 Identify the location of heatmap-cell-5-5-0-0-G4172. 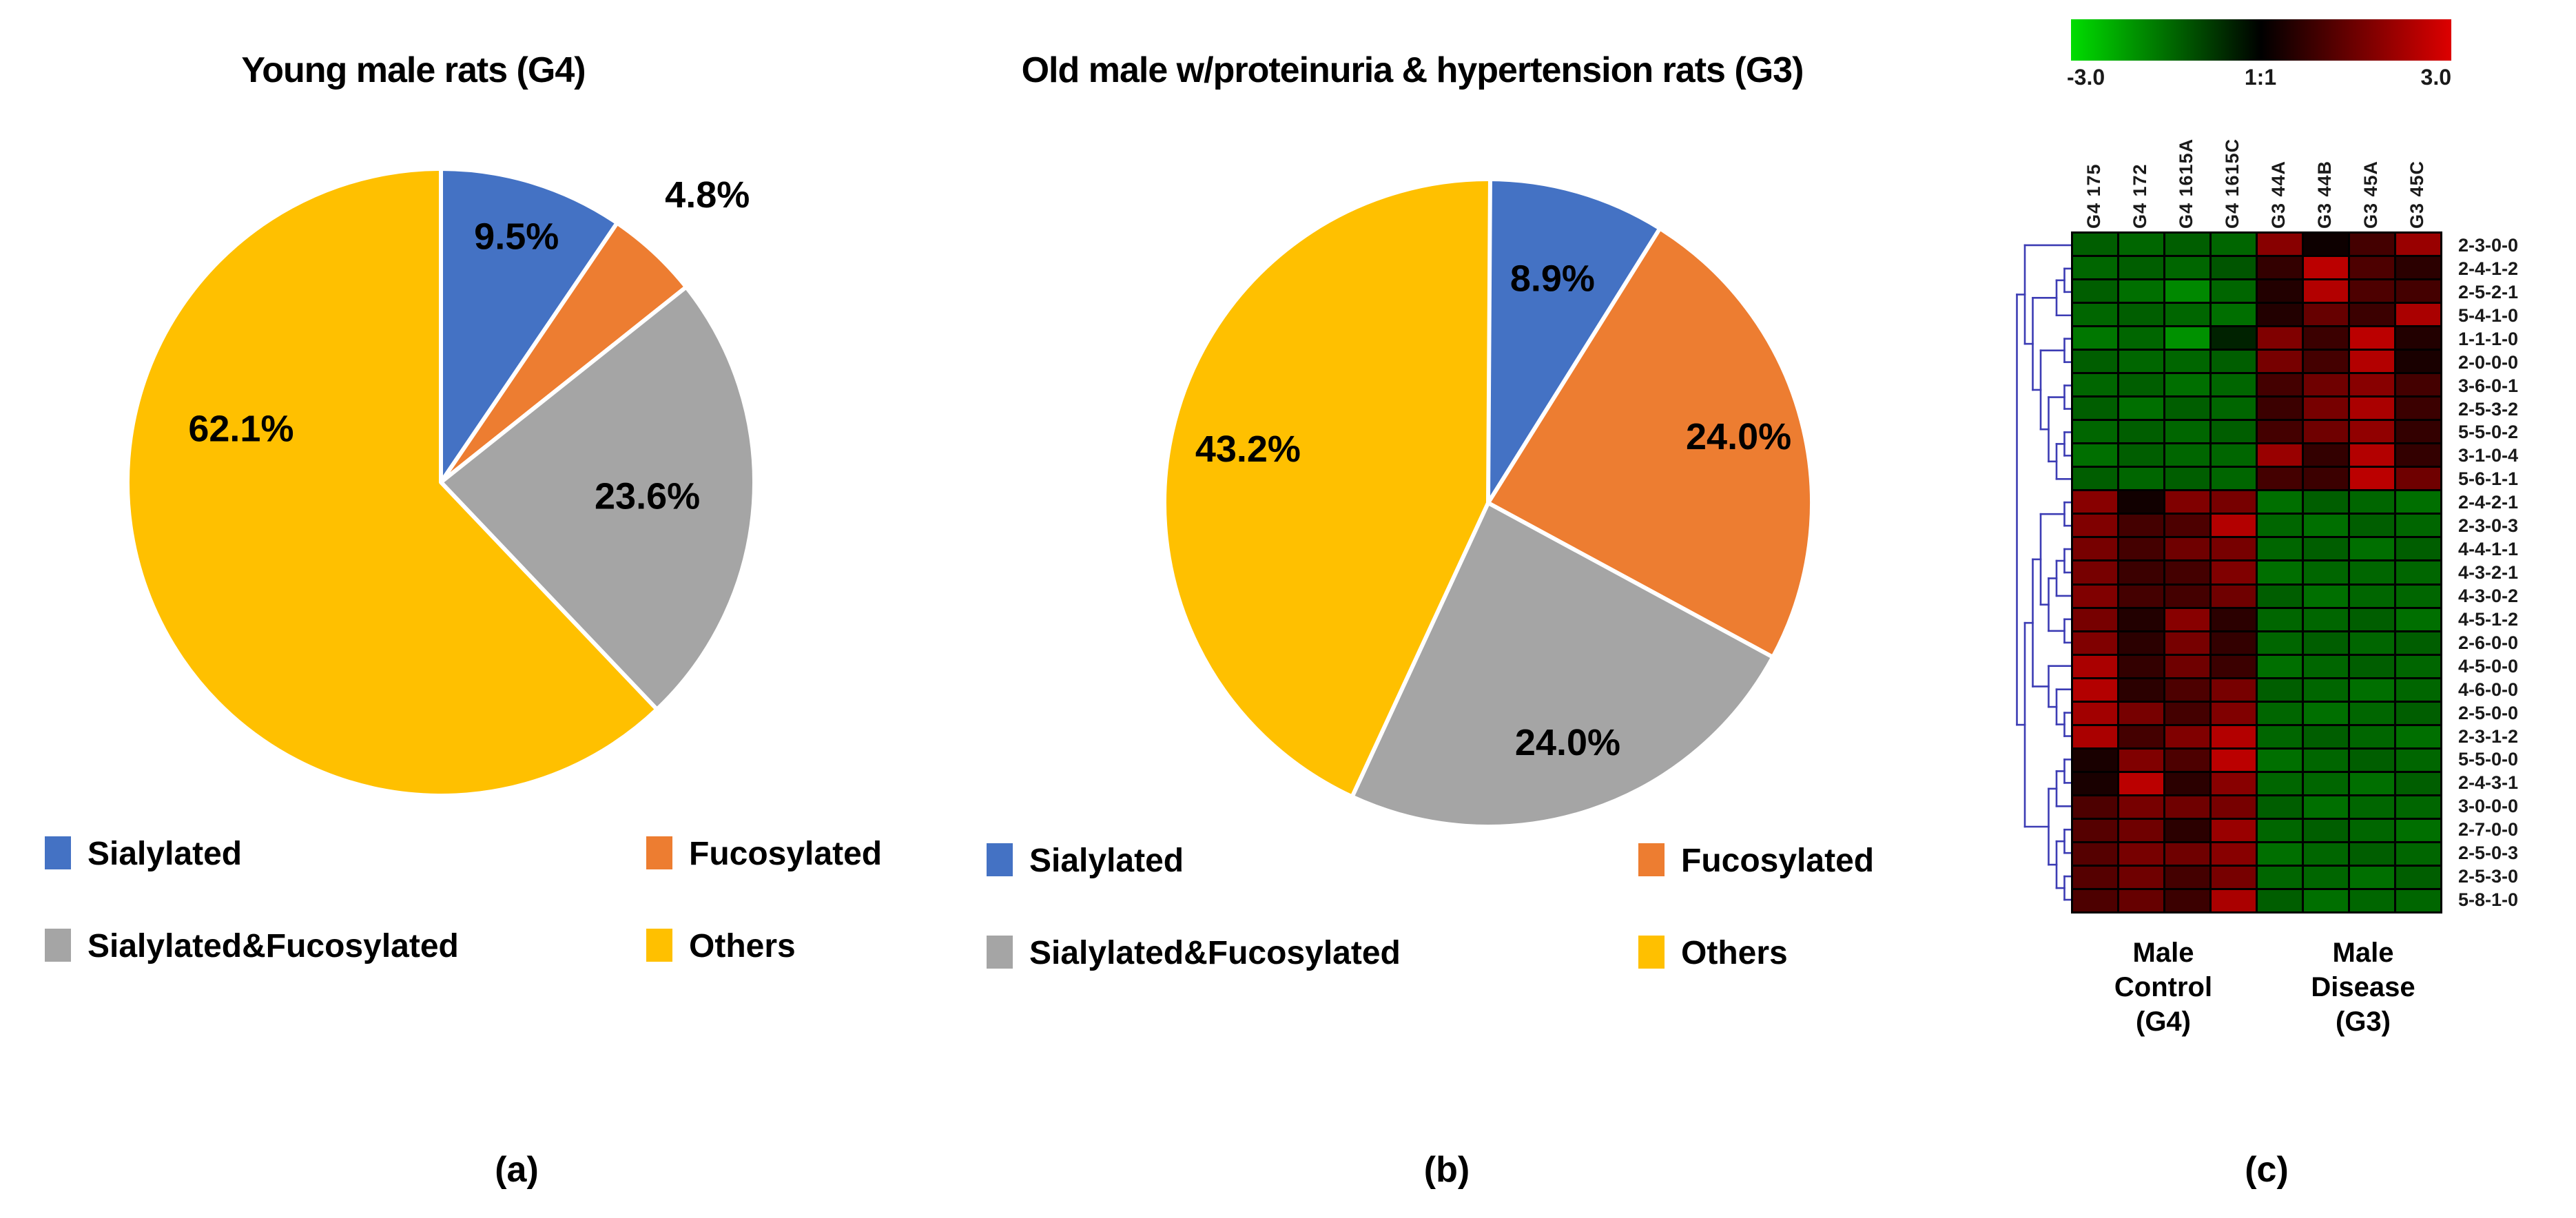
(2141, 760).